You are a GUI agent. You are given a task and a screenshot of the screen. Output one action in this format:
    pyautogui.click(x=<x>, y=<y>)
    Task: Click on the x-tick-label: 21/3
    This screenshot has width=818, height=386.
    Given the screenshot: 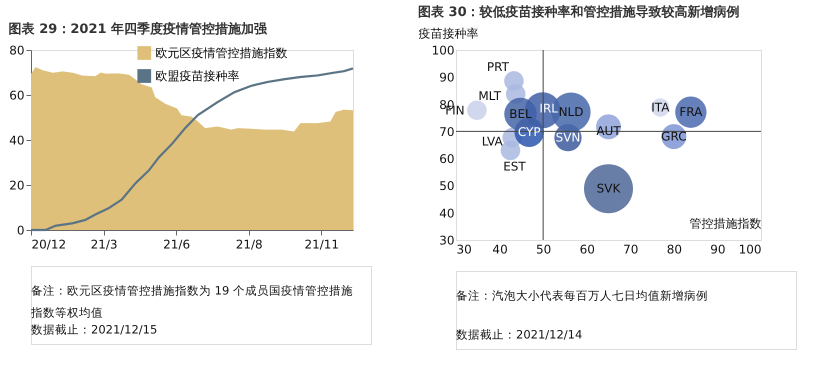 What is the action you would take?
    pyautogui.click(x=104, y=245)
    